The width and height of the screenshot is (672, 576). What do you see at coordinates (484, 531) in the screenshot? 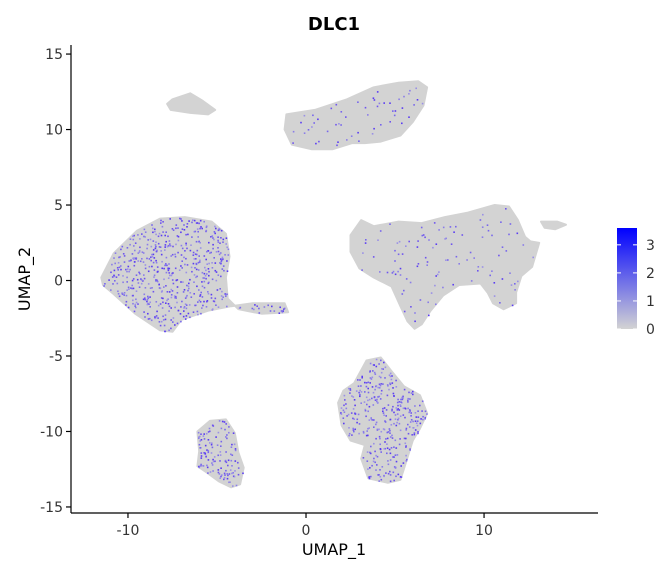
I see `x-tick-label: 10` at bounding box center [484, 531].